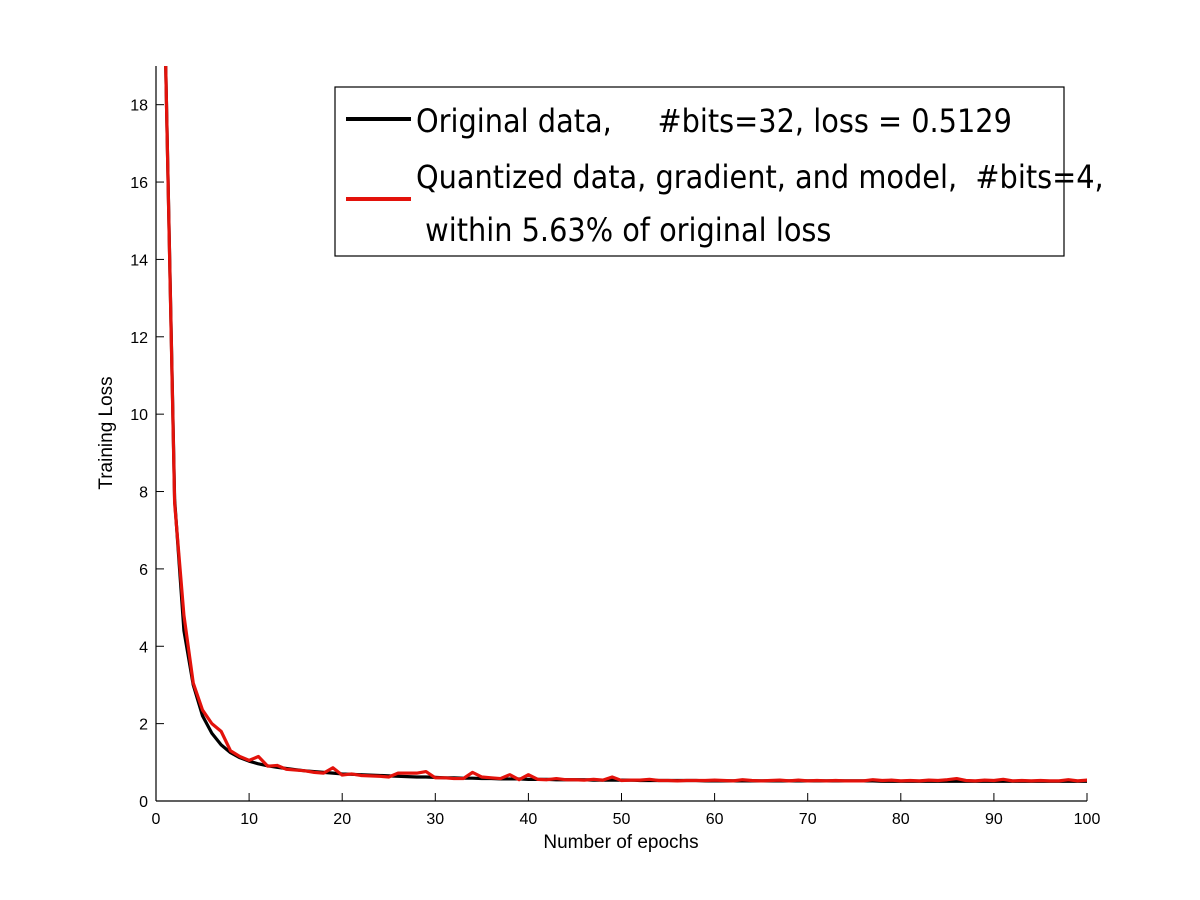 Image resolution: width=1200 pixels, height=900 pixels. I want to click on legend-box, so click(699, 171).